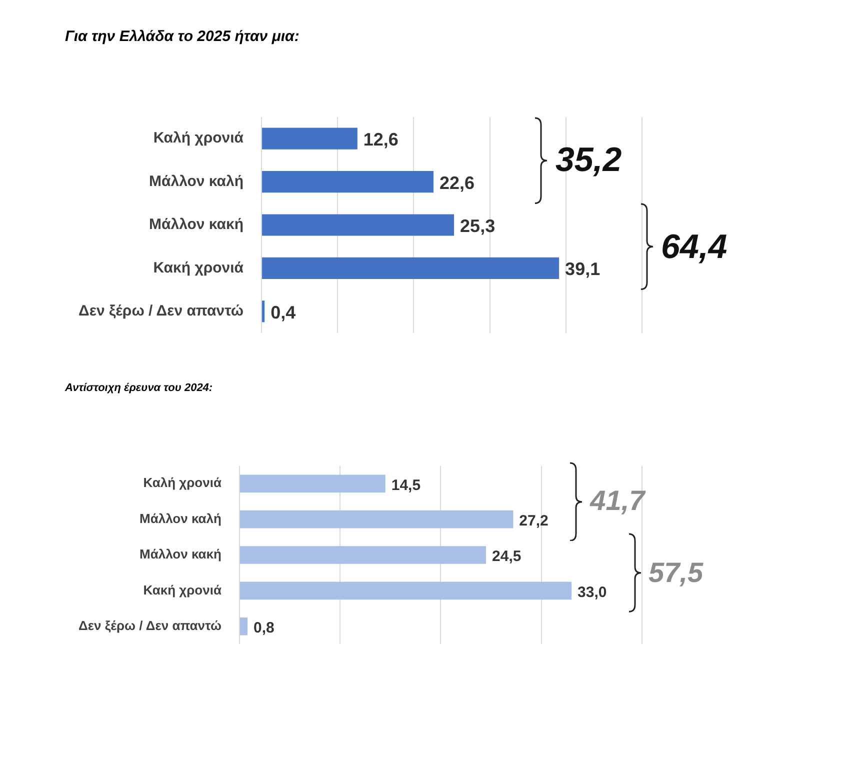 The height and width of the screenshot is (758, 842). I want to click on data-label: 14,5, so click(406, 485).